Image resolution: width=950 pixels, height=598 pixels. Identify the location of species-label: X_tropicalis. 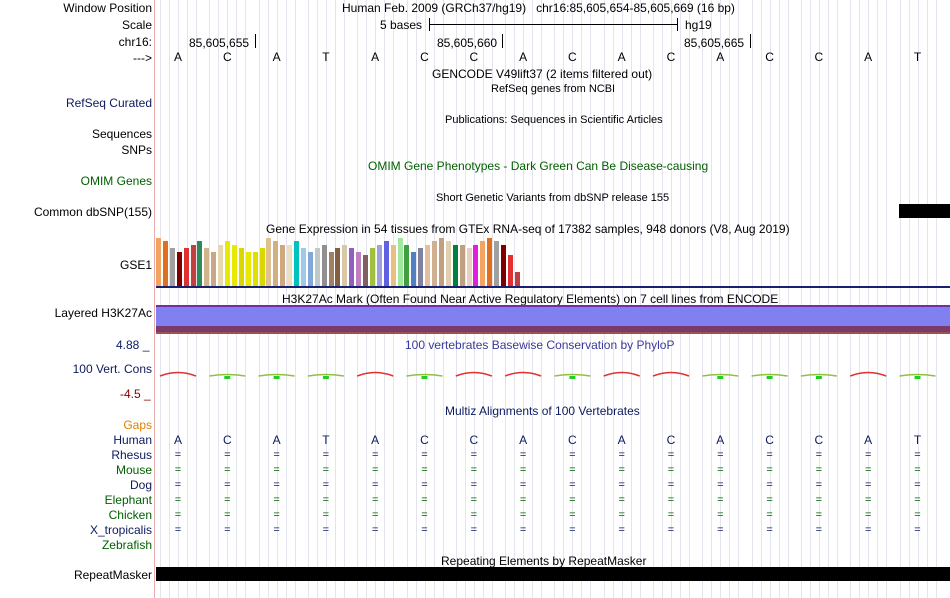
(120, 530).